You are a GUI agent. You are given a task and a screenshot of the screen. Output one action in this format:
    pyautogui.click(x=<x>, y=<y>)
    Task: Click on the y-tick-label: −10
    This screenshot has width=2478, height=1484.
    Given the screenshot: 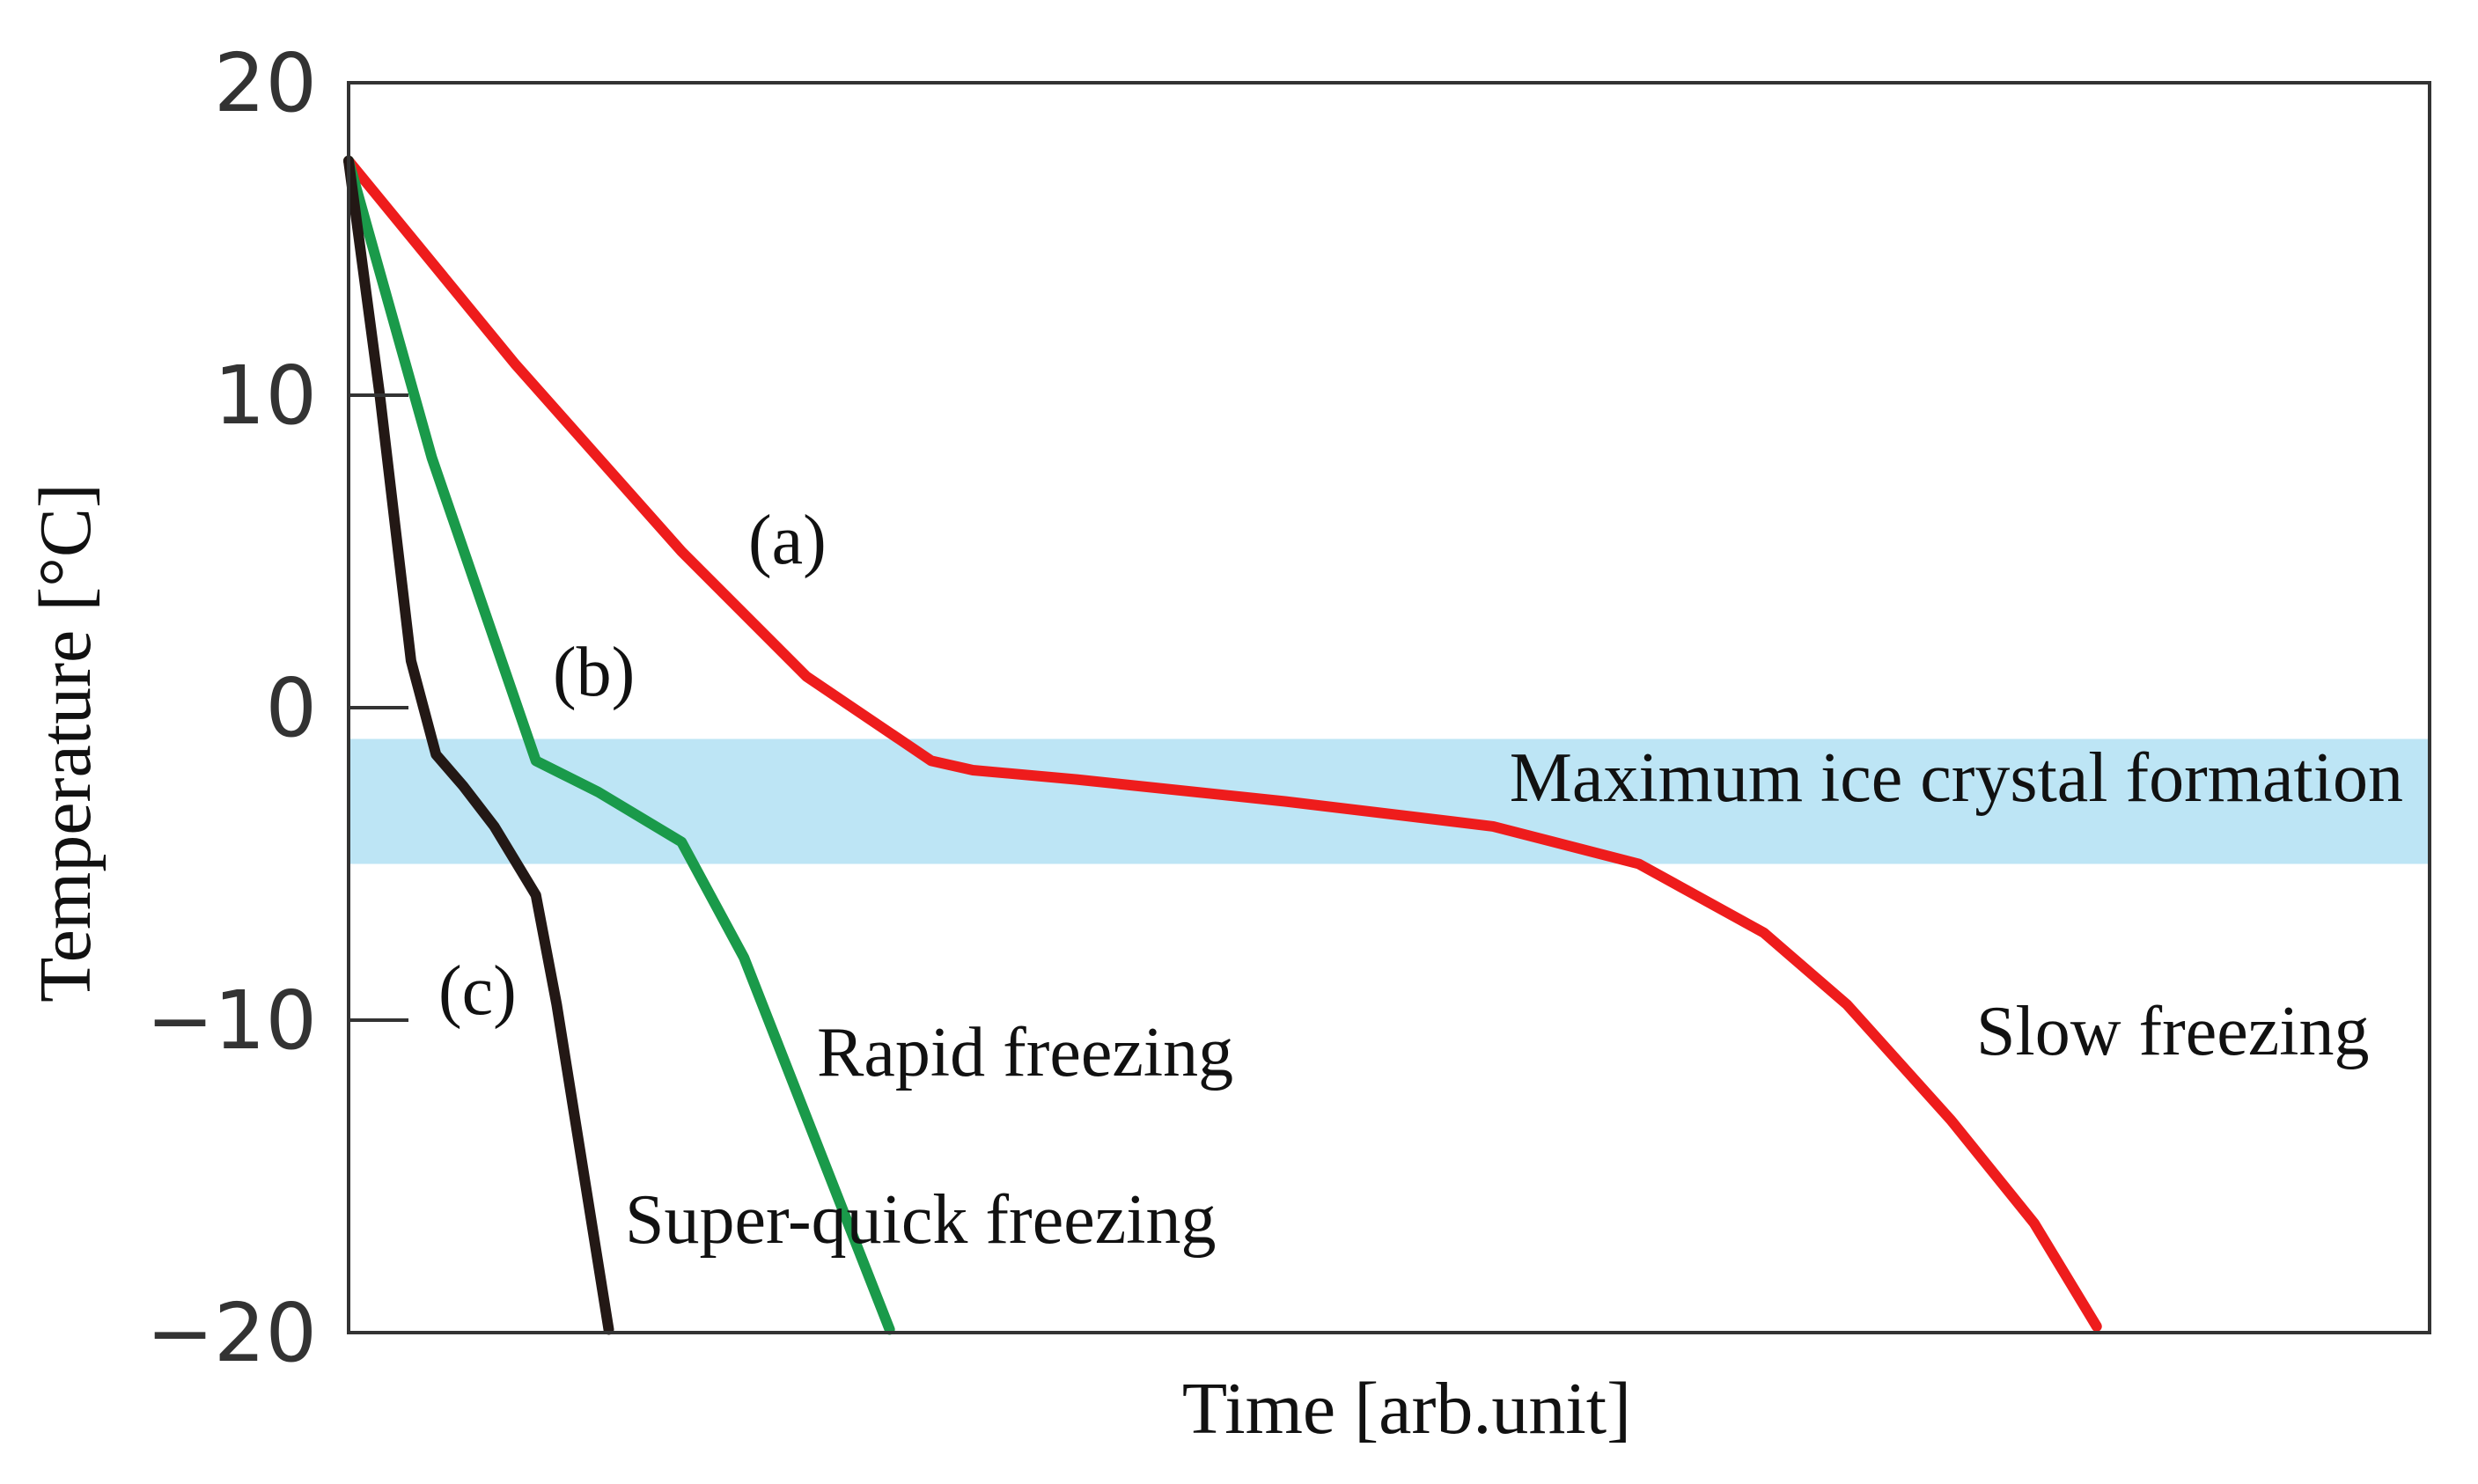 What is the action you would take?
    pyautogui.click(x=231, y=1020)
    